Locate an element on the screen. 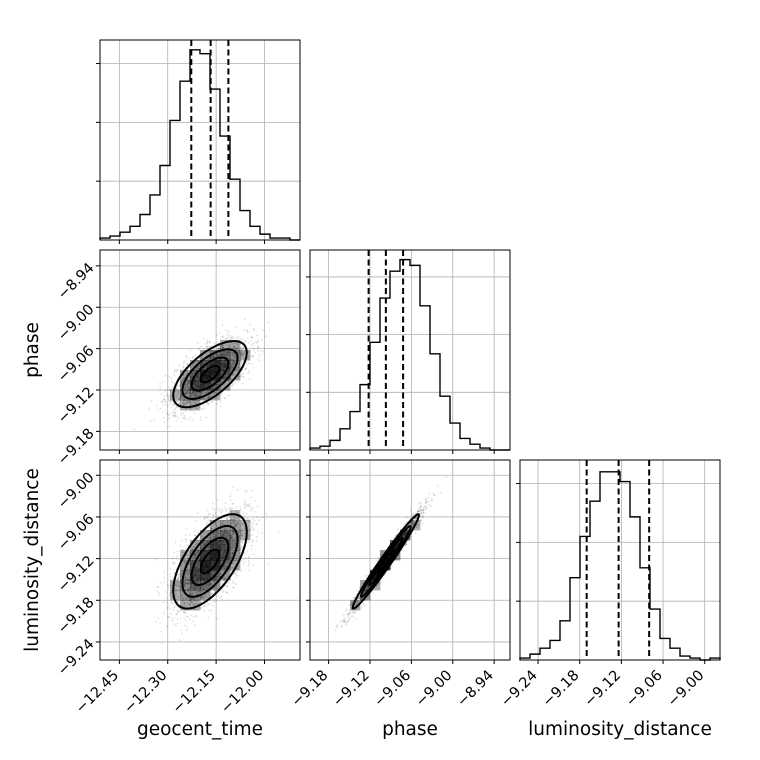 The image size is (760, 760). panel-frame is located at coordinates (200, 140).